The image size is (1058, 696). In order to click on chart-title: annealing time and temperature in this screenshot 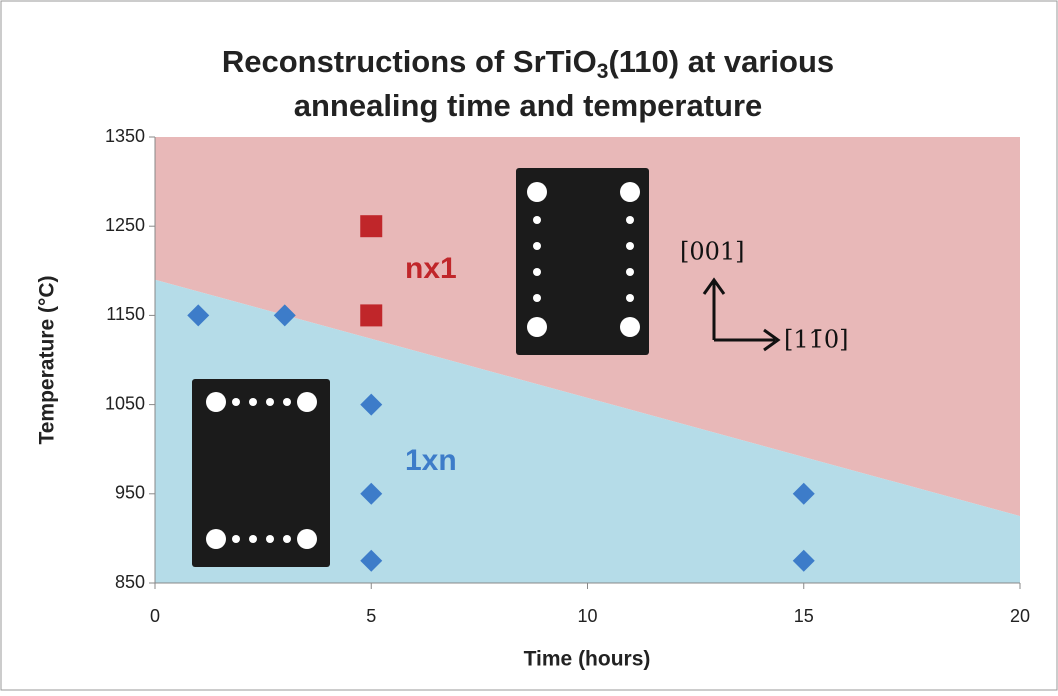, I will do `click(528, 105)`.